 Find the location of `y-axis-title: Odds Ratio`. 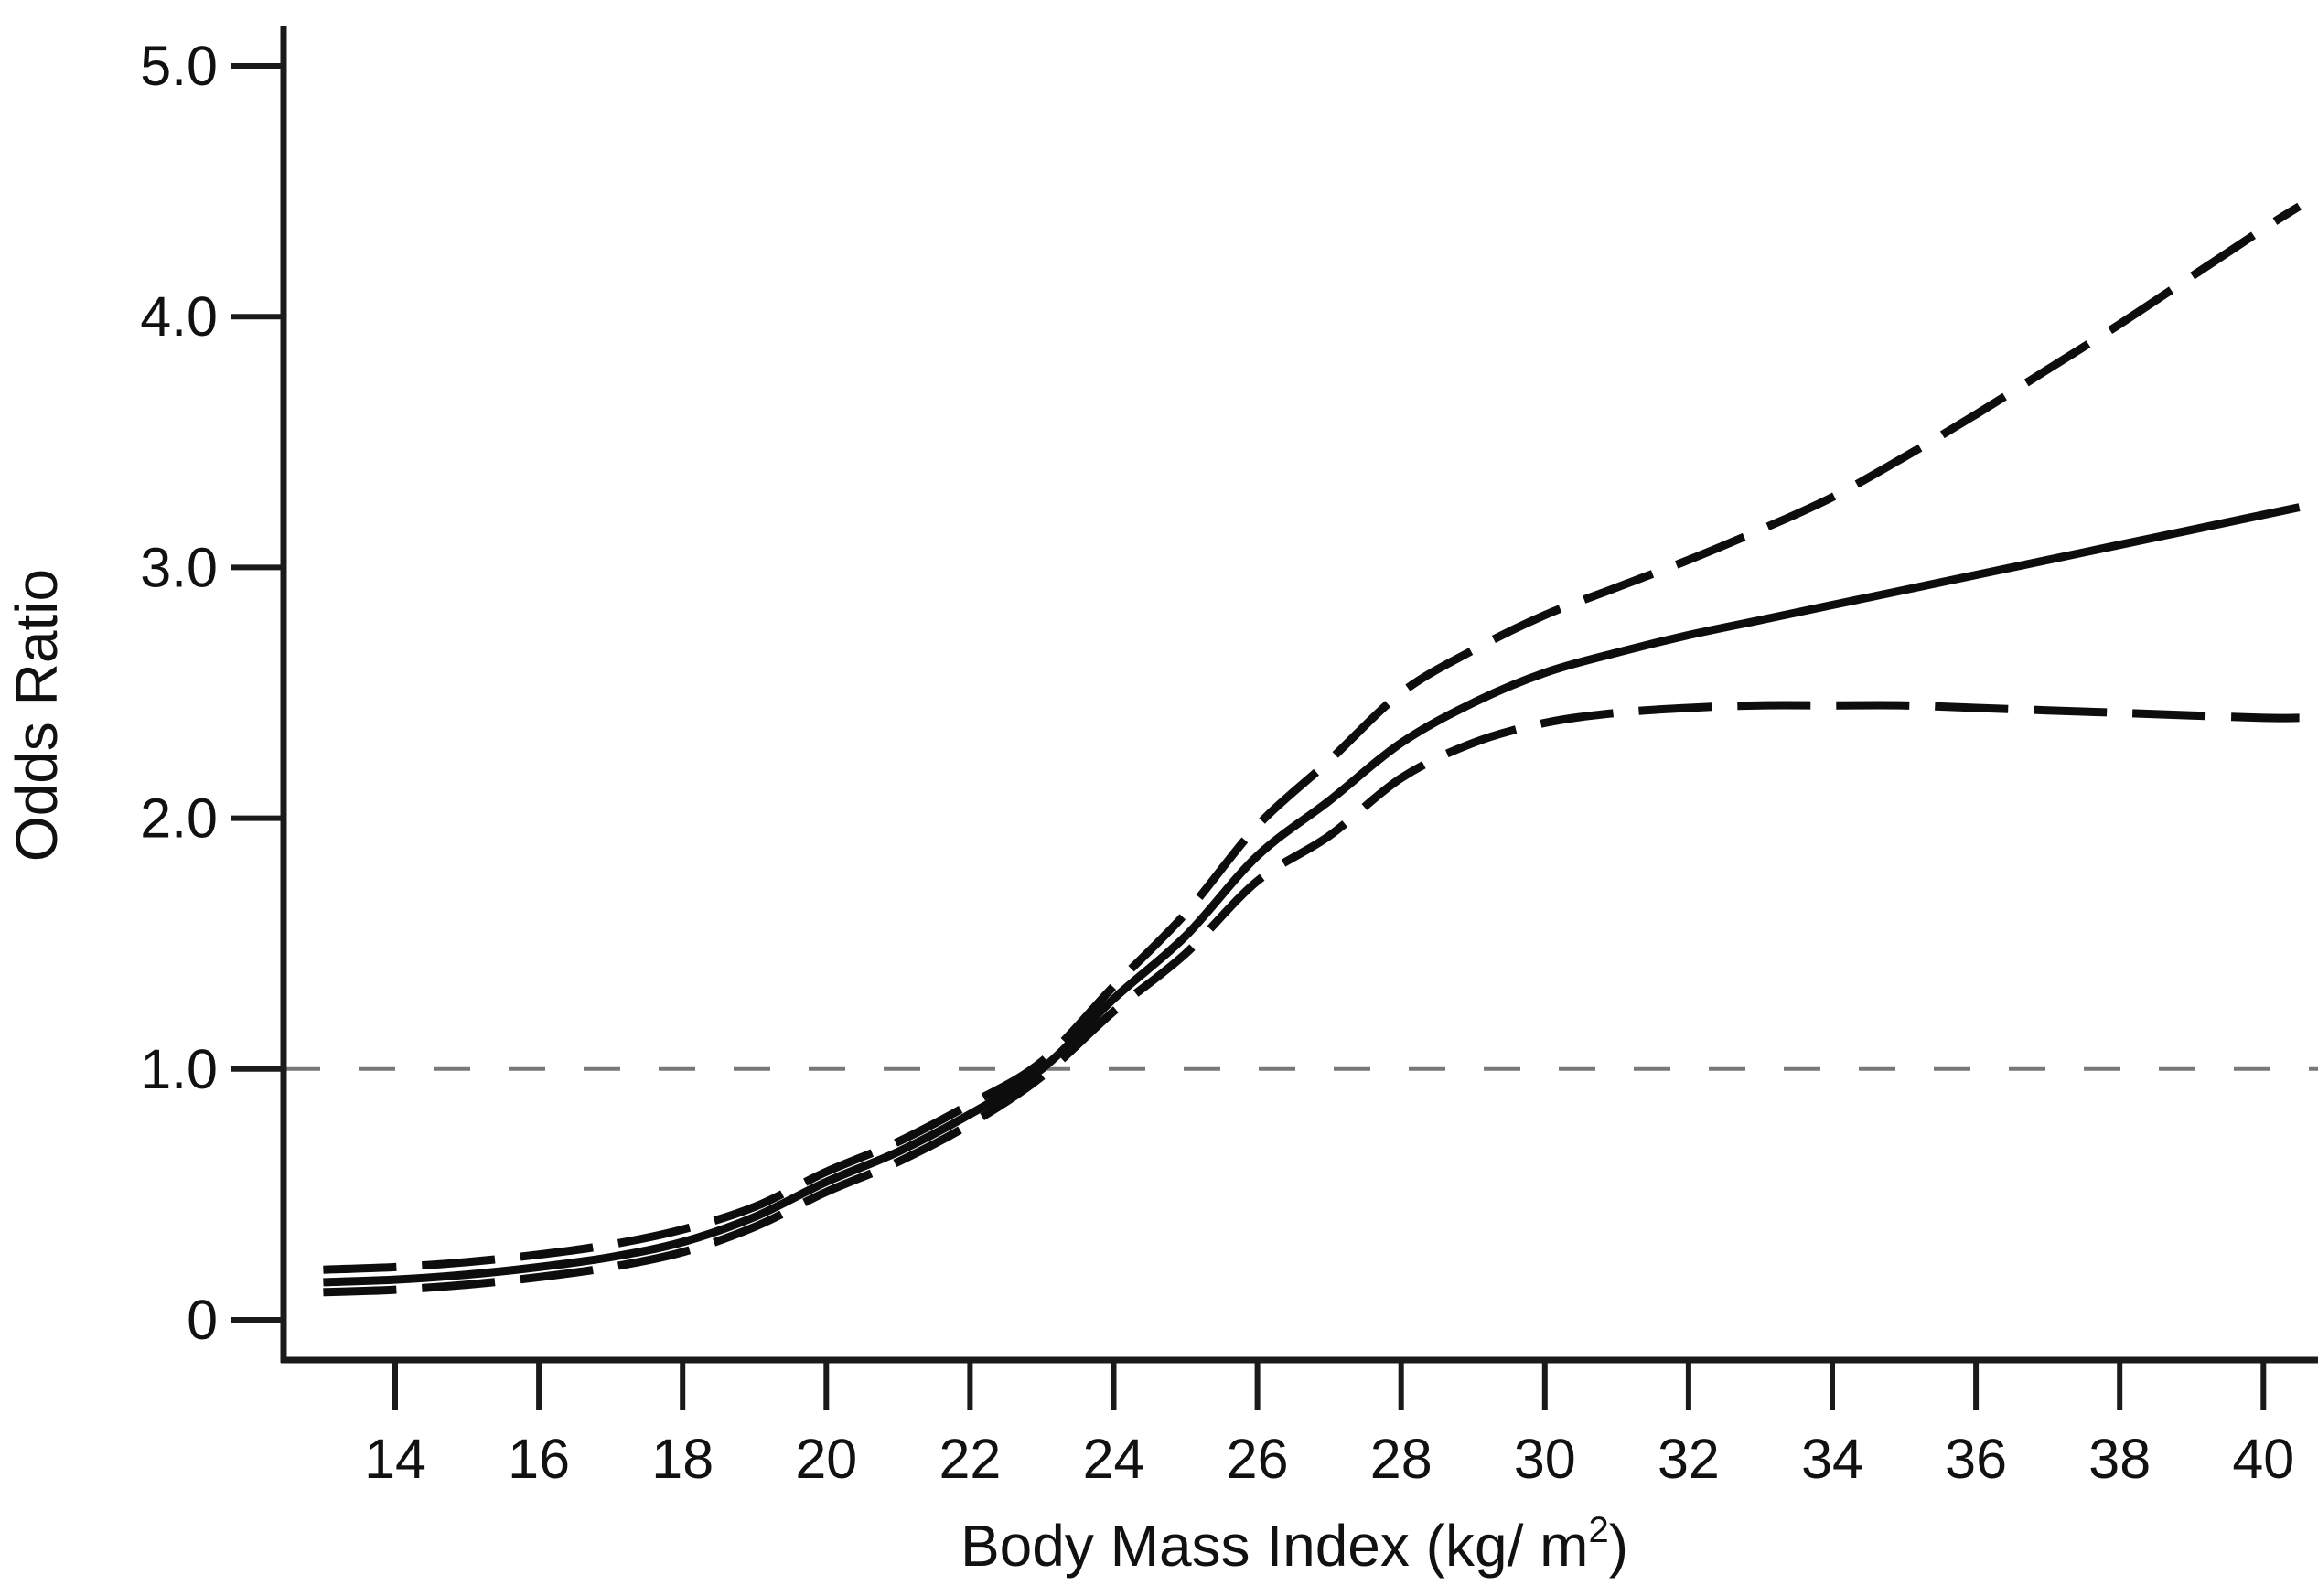

y-axis-title: Odds Ratio is located at coordinates (37, 715).